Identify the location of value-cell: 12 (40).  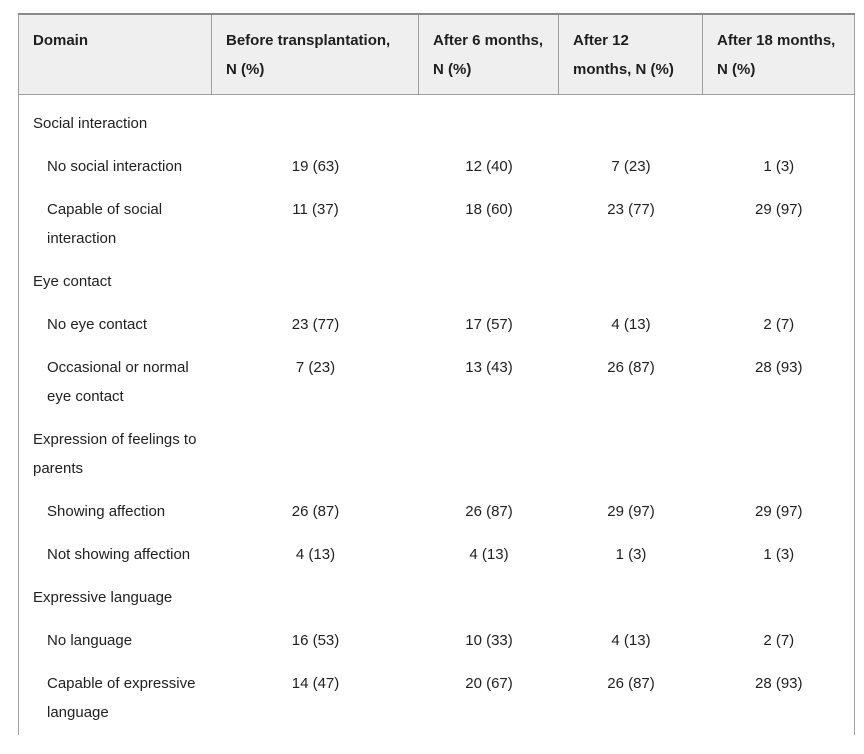
(489, 166).